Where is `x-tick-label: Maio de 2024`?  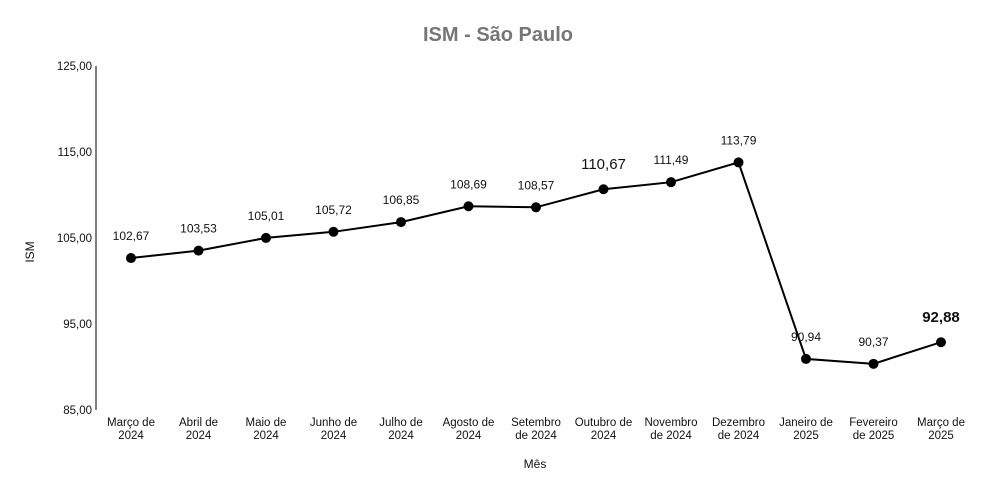 x-tick-label: Maio de 2024 is located at coordinates (266, 429).